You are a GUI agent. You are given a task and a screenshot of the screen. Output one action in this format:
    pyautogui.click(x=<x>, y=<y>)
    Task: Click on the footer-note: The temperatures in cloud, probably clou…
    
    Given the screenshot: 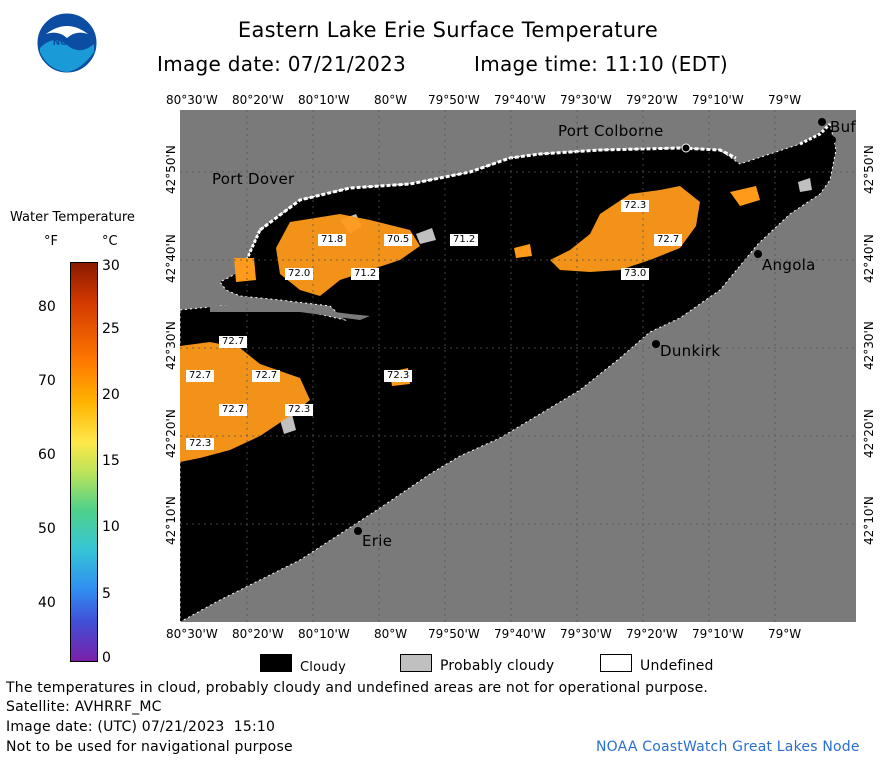 What is the action you would take?
    pyautogui.click(x=357, y=688)
    